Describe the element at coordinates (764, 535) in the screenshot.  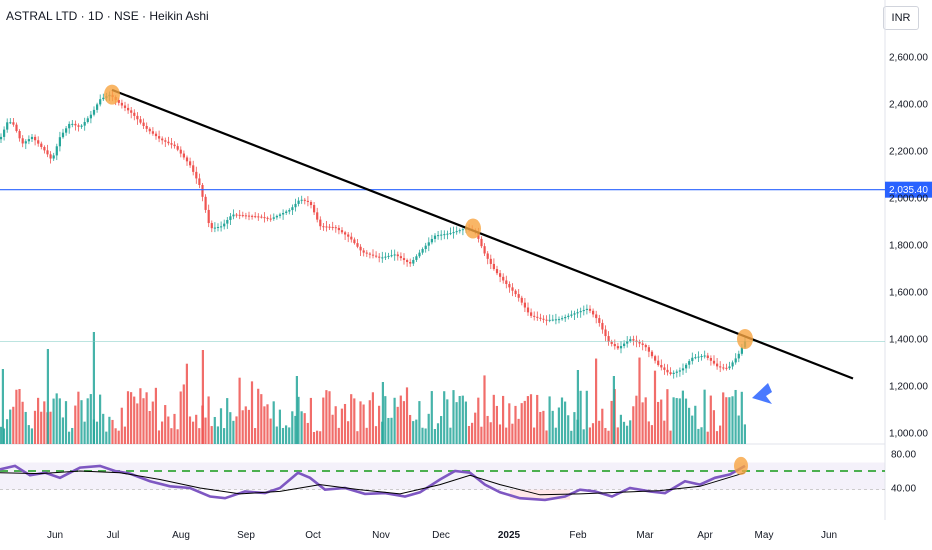
I see `time-axis-label: May` at that location.